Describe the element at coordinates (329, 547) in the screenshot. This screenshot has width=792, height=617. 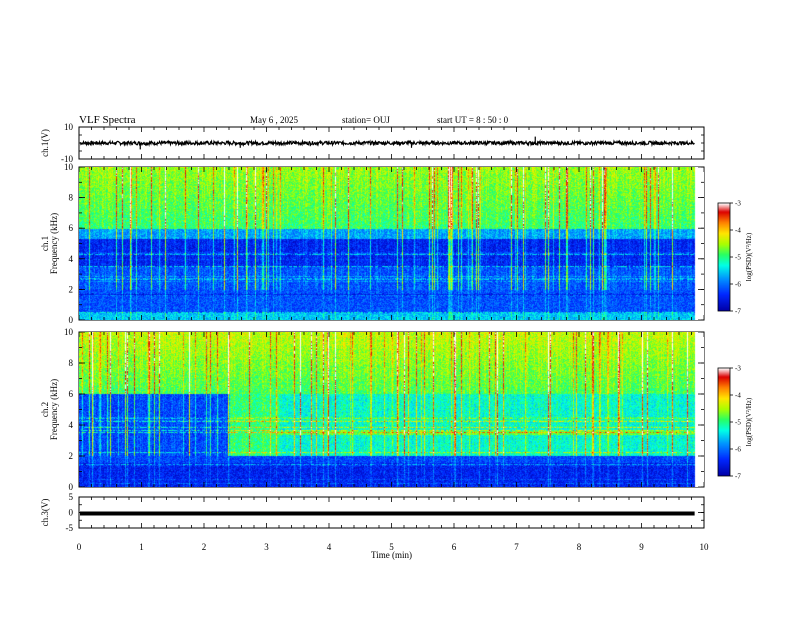
I see `x-tick-label: 4` at that location.